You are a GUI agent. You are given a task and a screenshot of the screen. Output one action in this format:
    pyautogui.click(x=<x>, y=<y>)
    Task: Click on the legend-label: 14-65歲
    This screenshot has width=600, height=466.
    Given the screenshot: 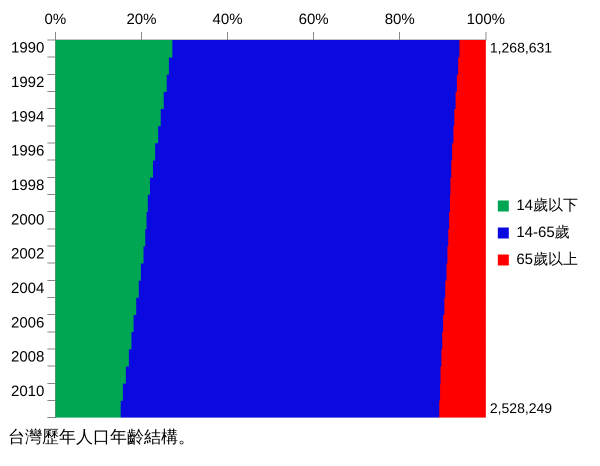 What is the action you would take?
    pyautogui.click(x=543, y=233)
    